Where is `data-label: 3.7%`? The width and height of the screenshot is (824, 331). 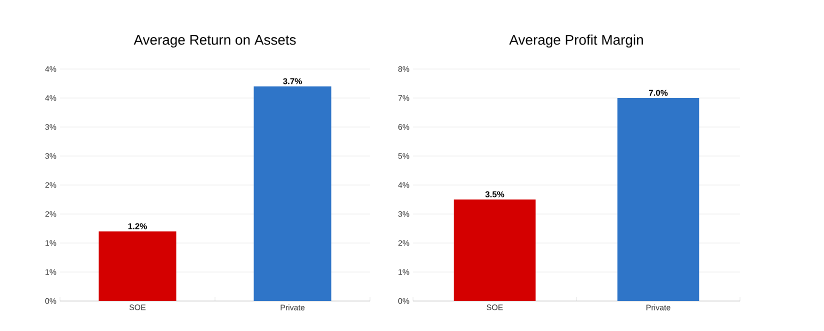
data-label: 3.7% is located at coordinates (292, 81).